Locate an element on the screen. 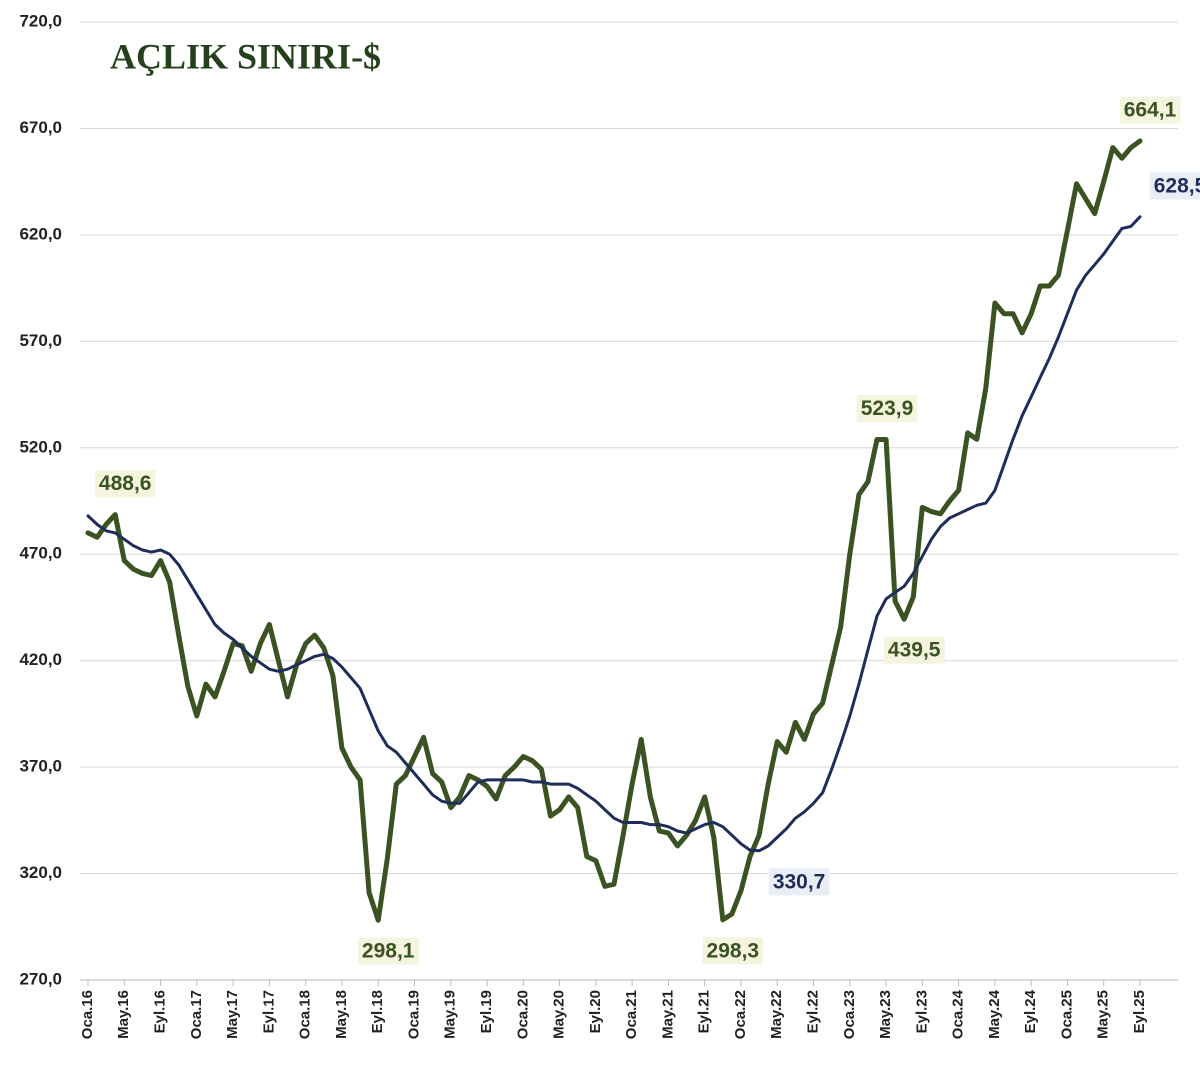  data-label: 330,7 is located at coordinates (799, 882).